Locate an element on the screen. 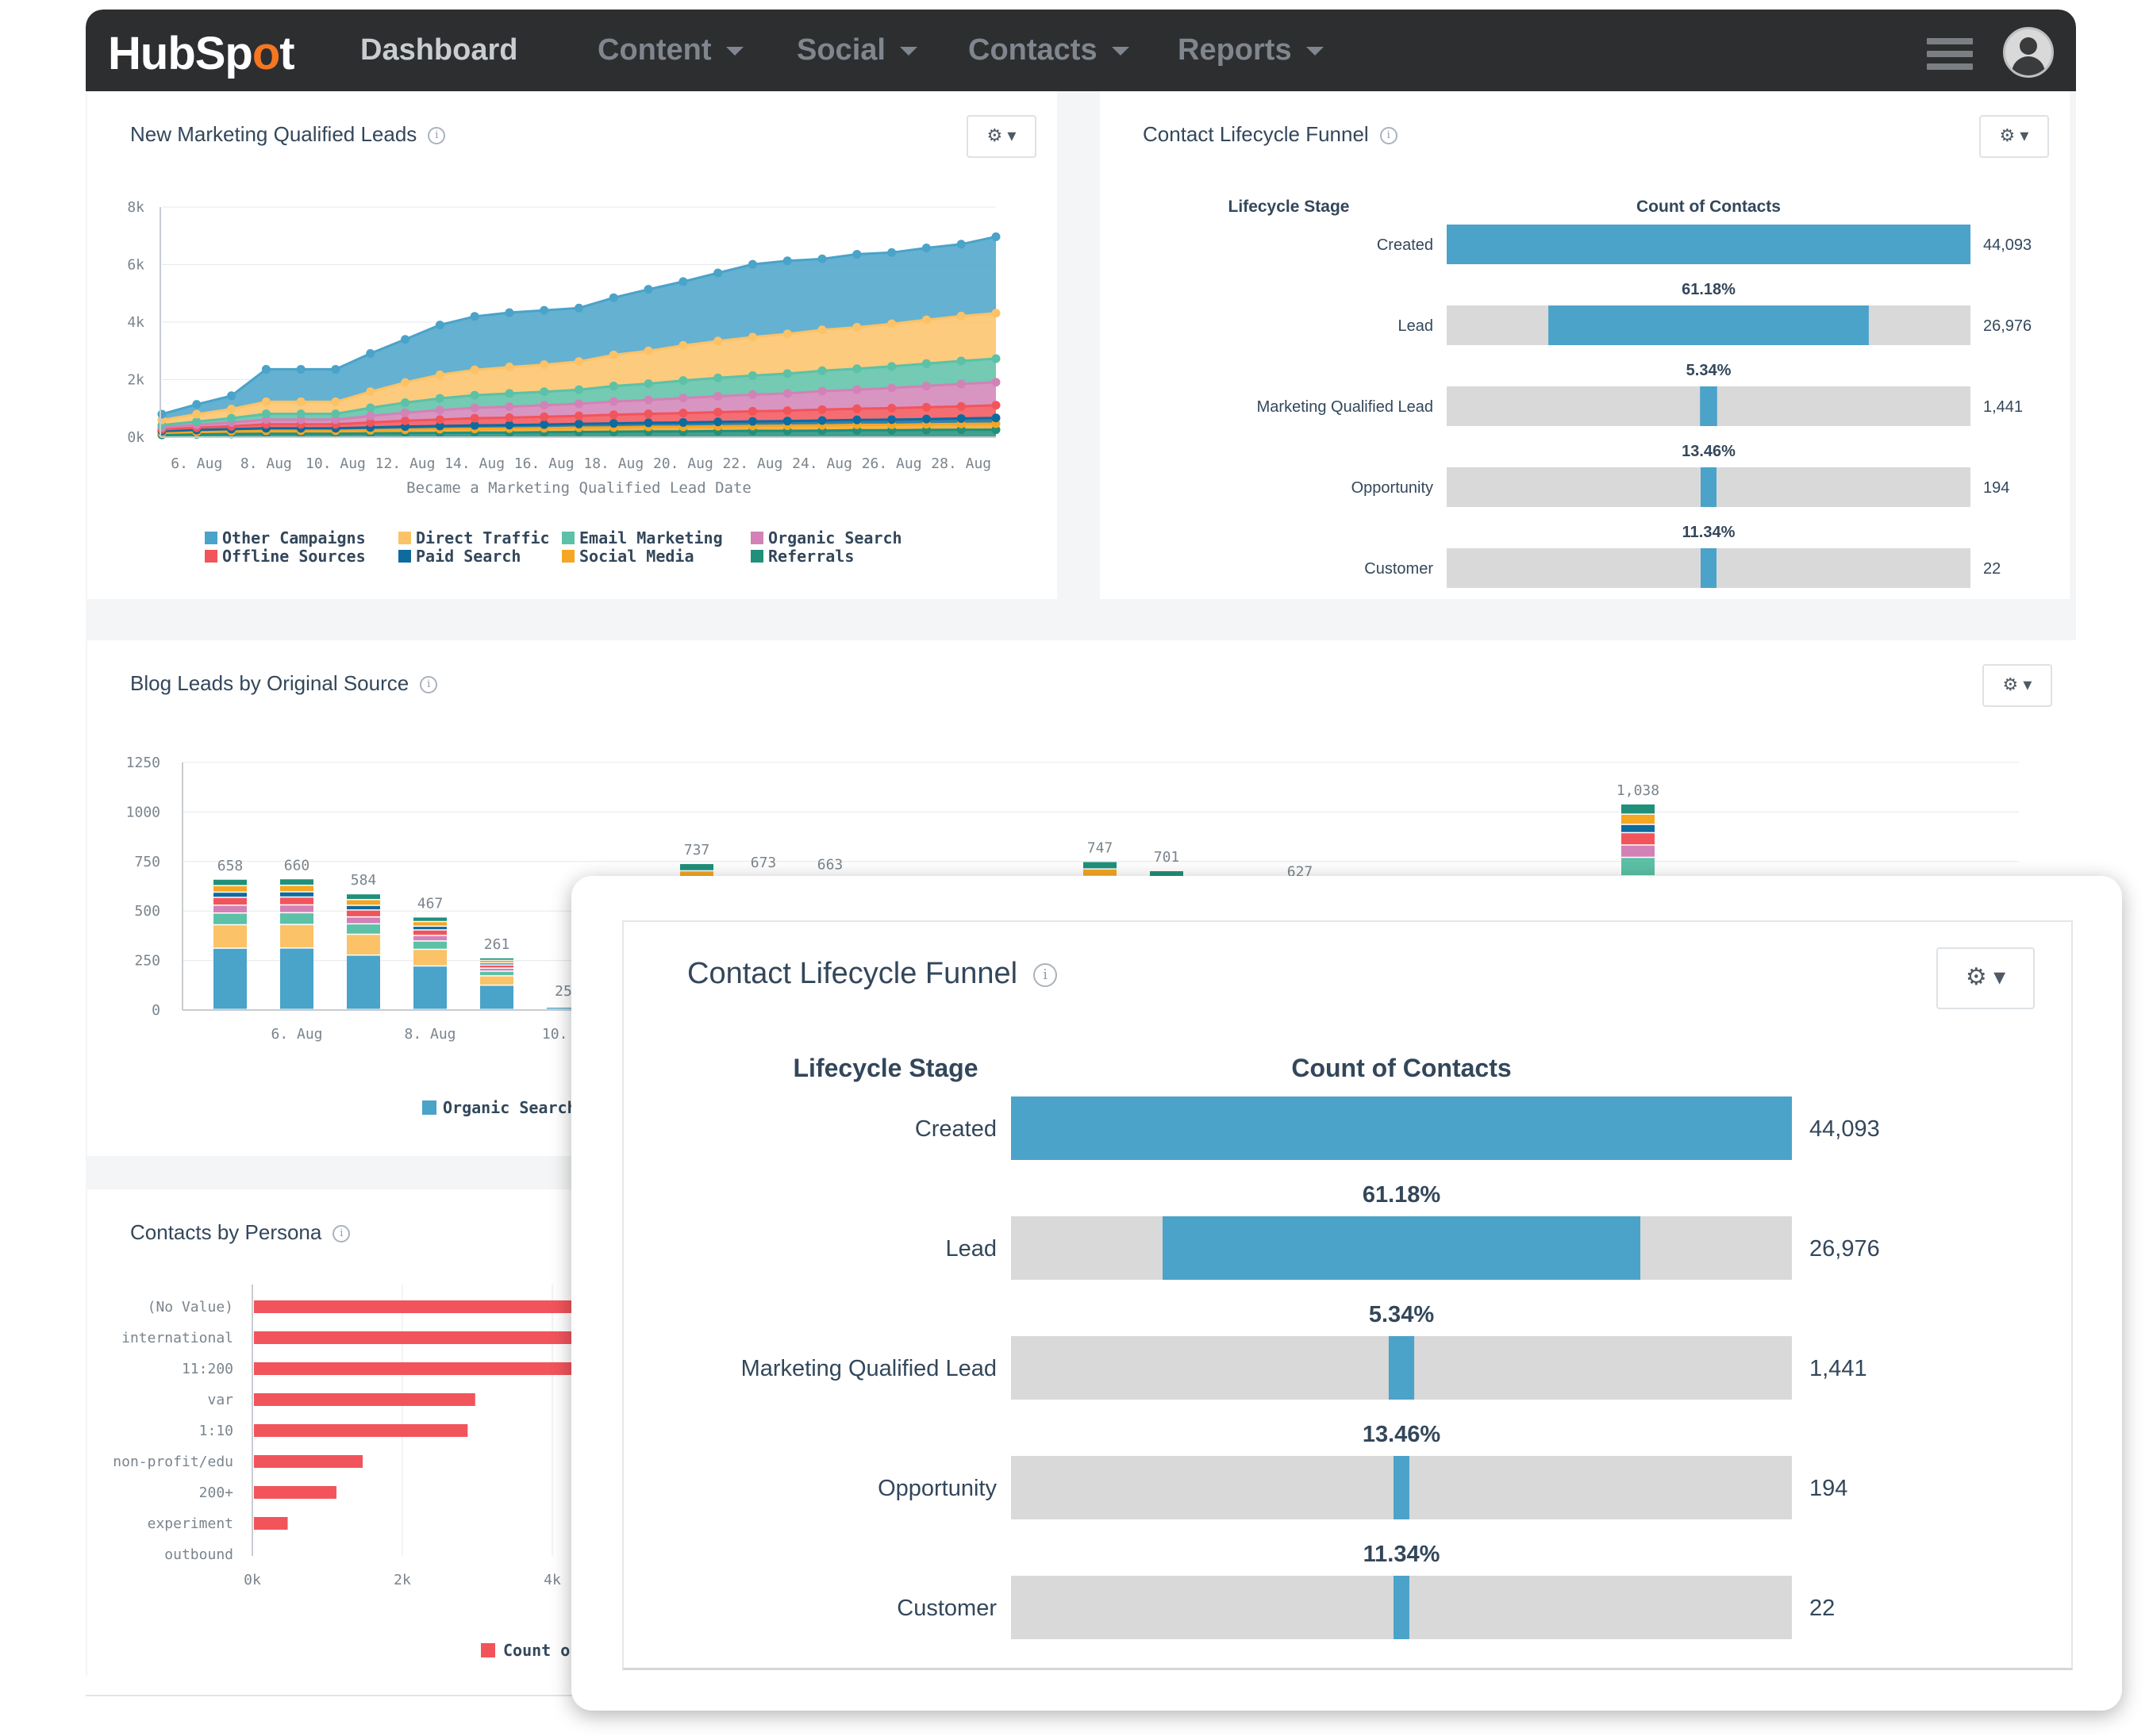 The image size is (2149, 1736). legend-label: Offline Sources is located at coordinates (294, 556).